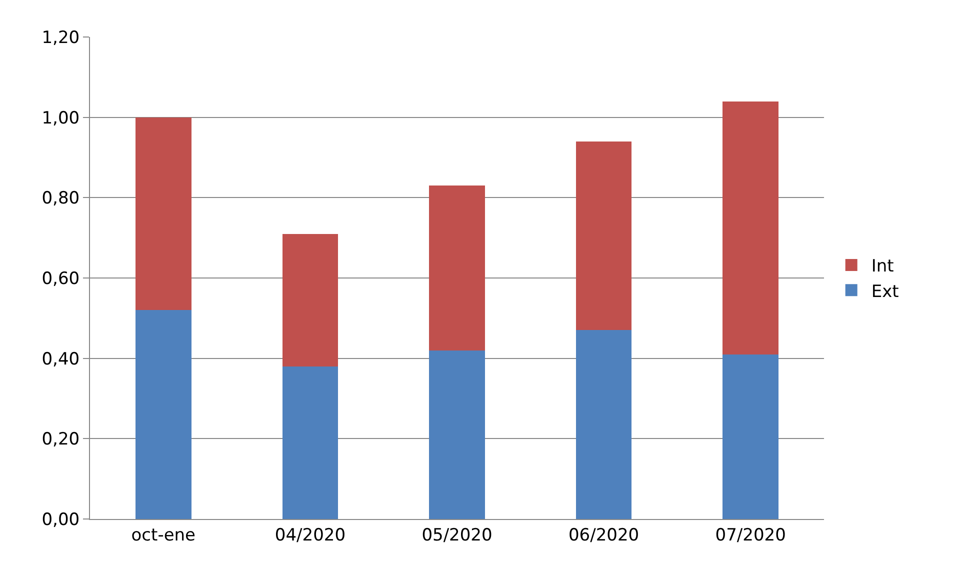 Image resolution: width=954 pixels, height=579 pixels. What do you see at coordinates (61, 198) in the screenshot?
I see `y-tick-label: 0,80` at bounding box center [61, 198].